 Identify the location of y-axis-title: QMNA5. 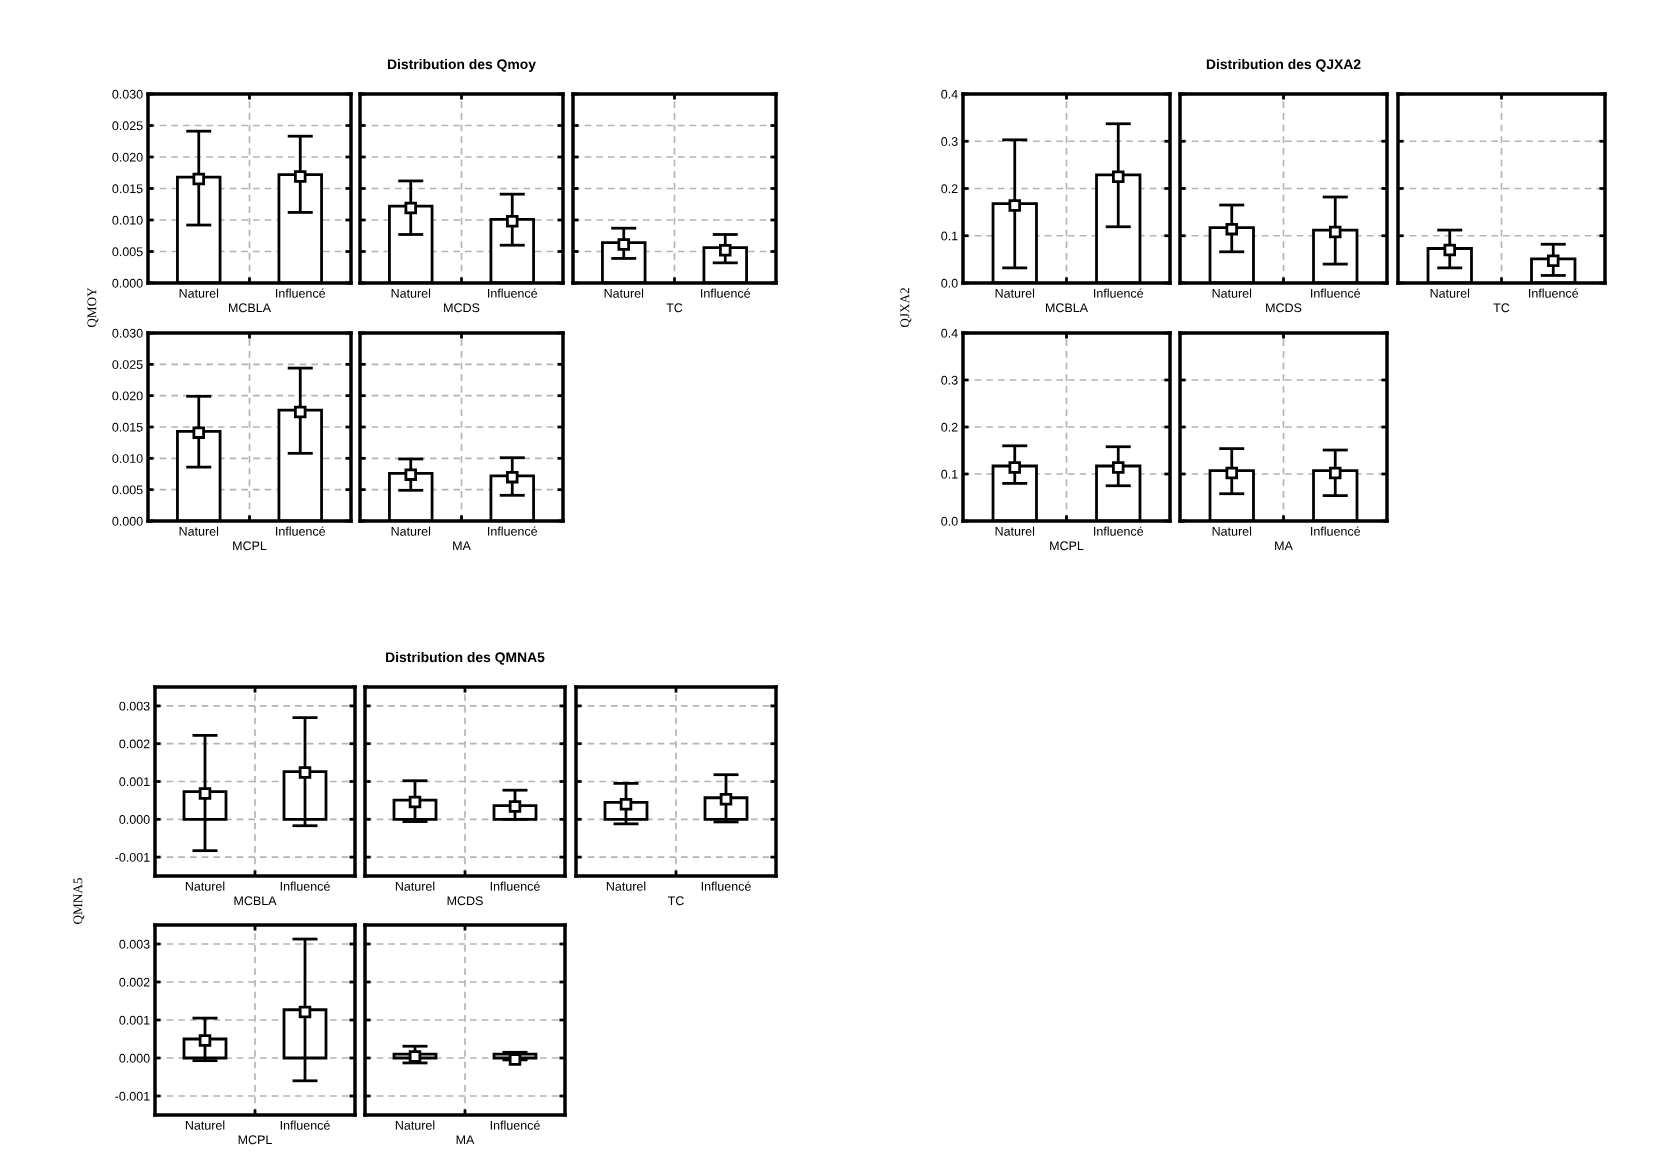
(79, 901).